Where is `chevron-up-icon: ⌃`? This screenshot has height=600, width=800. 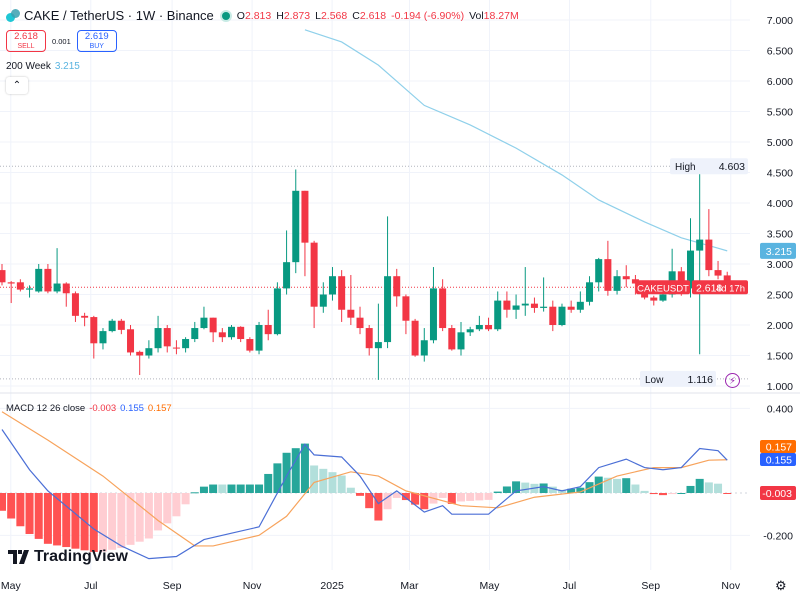
chevron-up-icon: ⌃ is located at coordinates (17, 85).